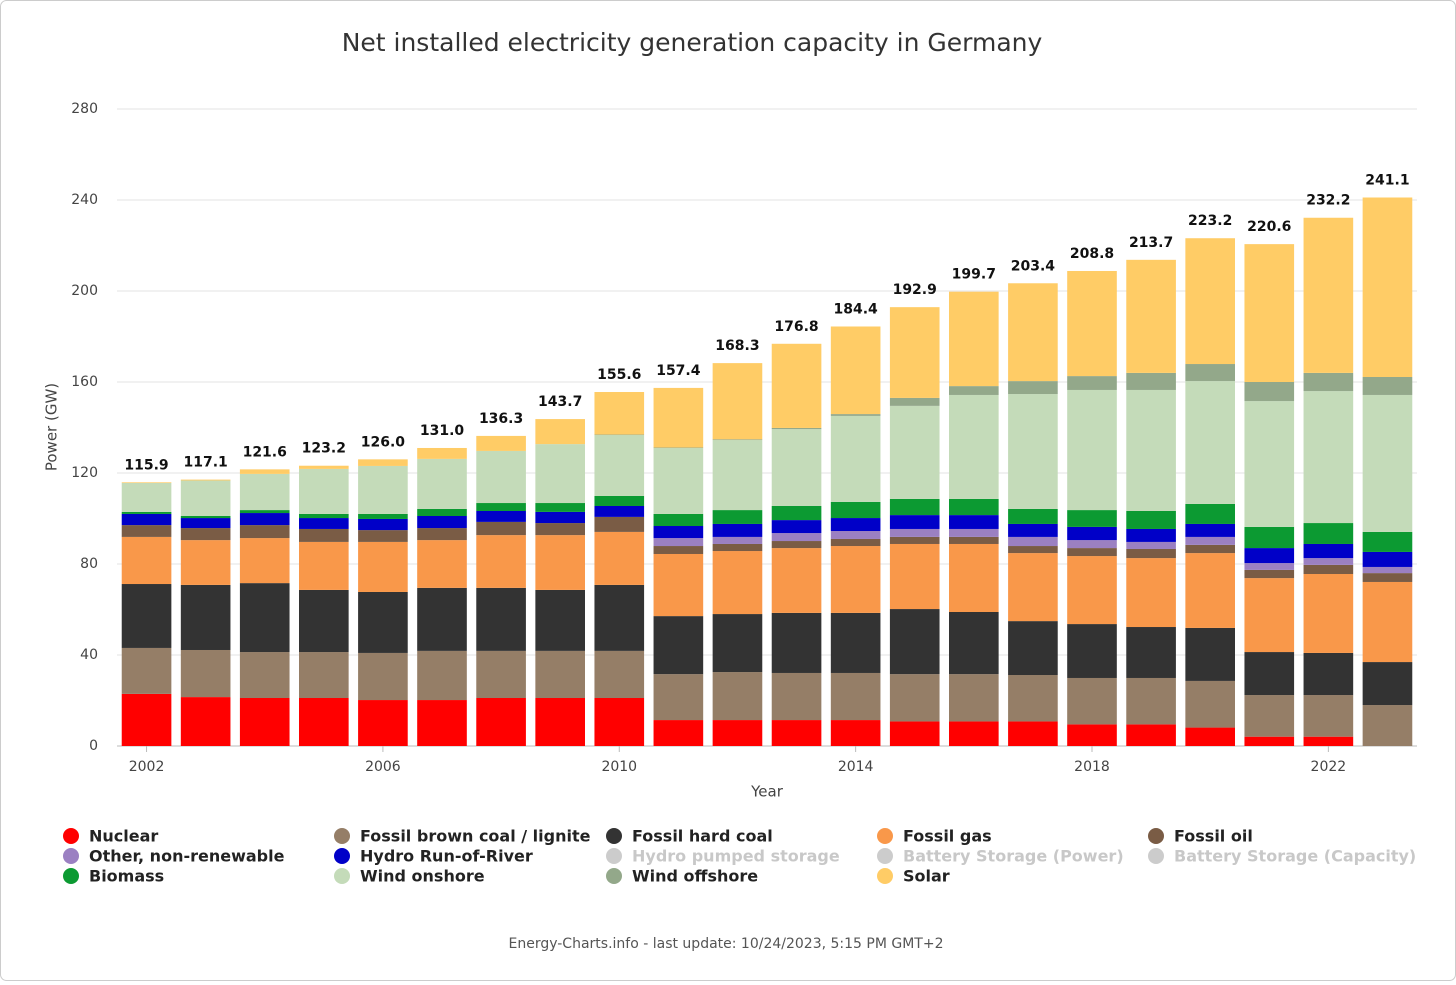 The width and height of the screenshot is (1456, 985). What do you see at coordinates (702, 836) in the screenshot?
I see `legend-label: Fossil hard coal` at bounding box center [702, 836].